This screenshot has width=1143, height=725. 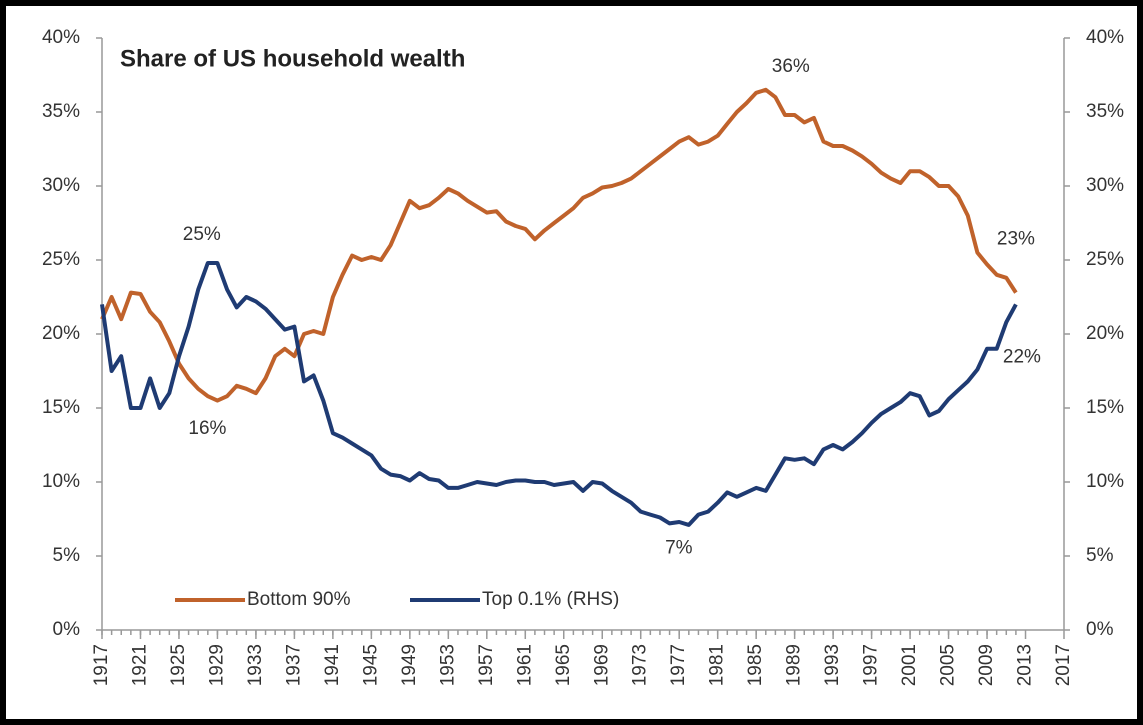 I want to click on x-tick-label: 1925, so click(x=178, y=665).